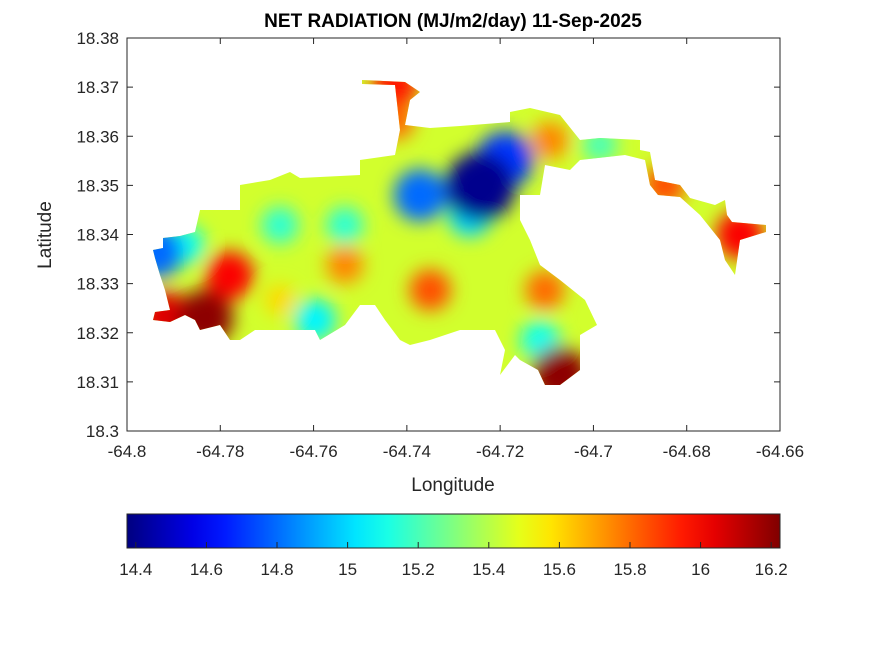  Describe the element at coordinates (559, 569) in the screenshot. I see `colorbar-tick-label: 15.6` at that location.